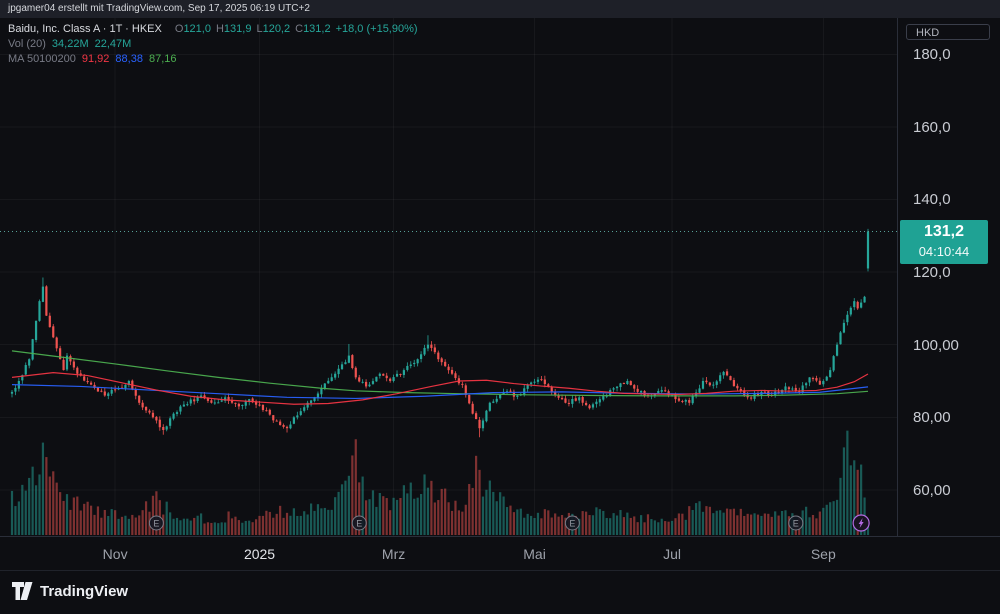 This screenshot has width=1000, height=614. What do you see at coordinates (944, 232) in the screenshot?
I see `last-price-value: 131,2` at bounding box center [944, 232].